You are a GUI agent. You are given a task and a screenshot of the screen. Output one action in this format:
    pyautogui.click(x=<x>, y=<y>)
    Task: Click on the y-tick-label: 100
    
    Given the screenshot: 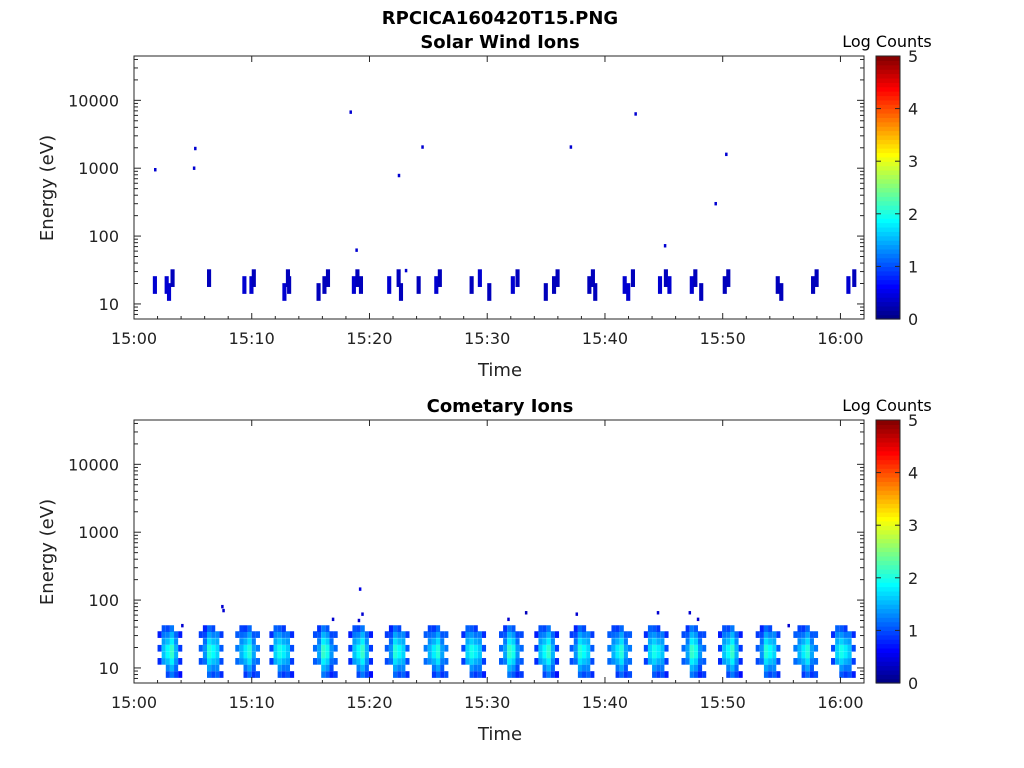 What is the action you would take?
    pyautogui.click(x=103, y=600)
    